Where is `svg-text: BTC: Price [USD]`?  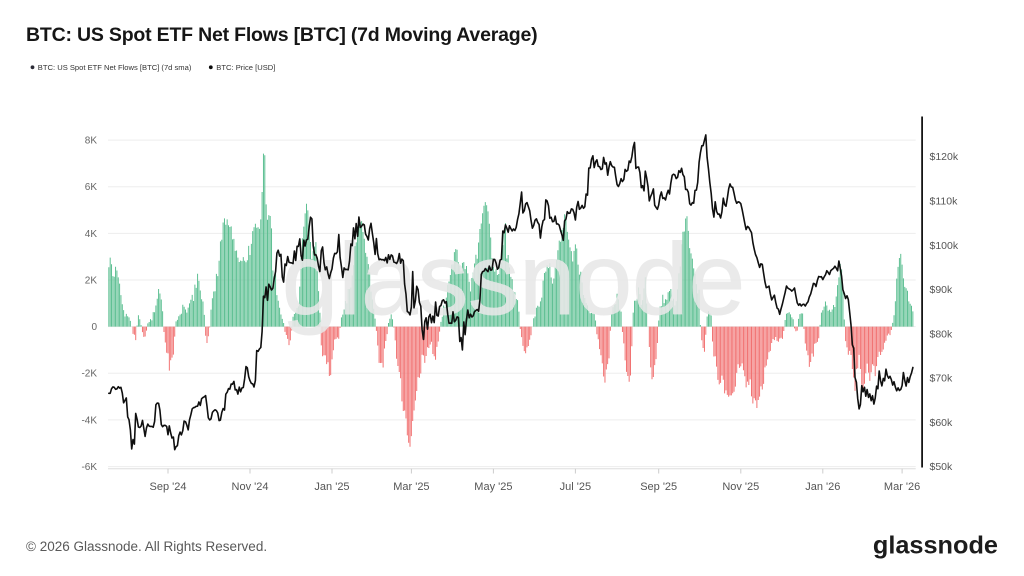 svg-text: BTC: Price [USD] is located at coordinates (245, 67).